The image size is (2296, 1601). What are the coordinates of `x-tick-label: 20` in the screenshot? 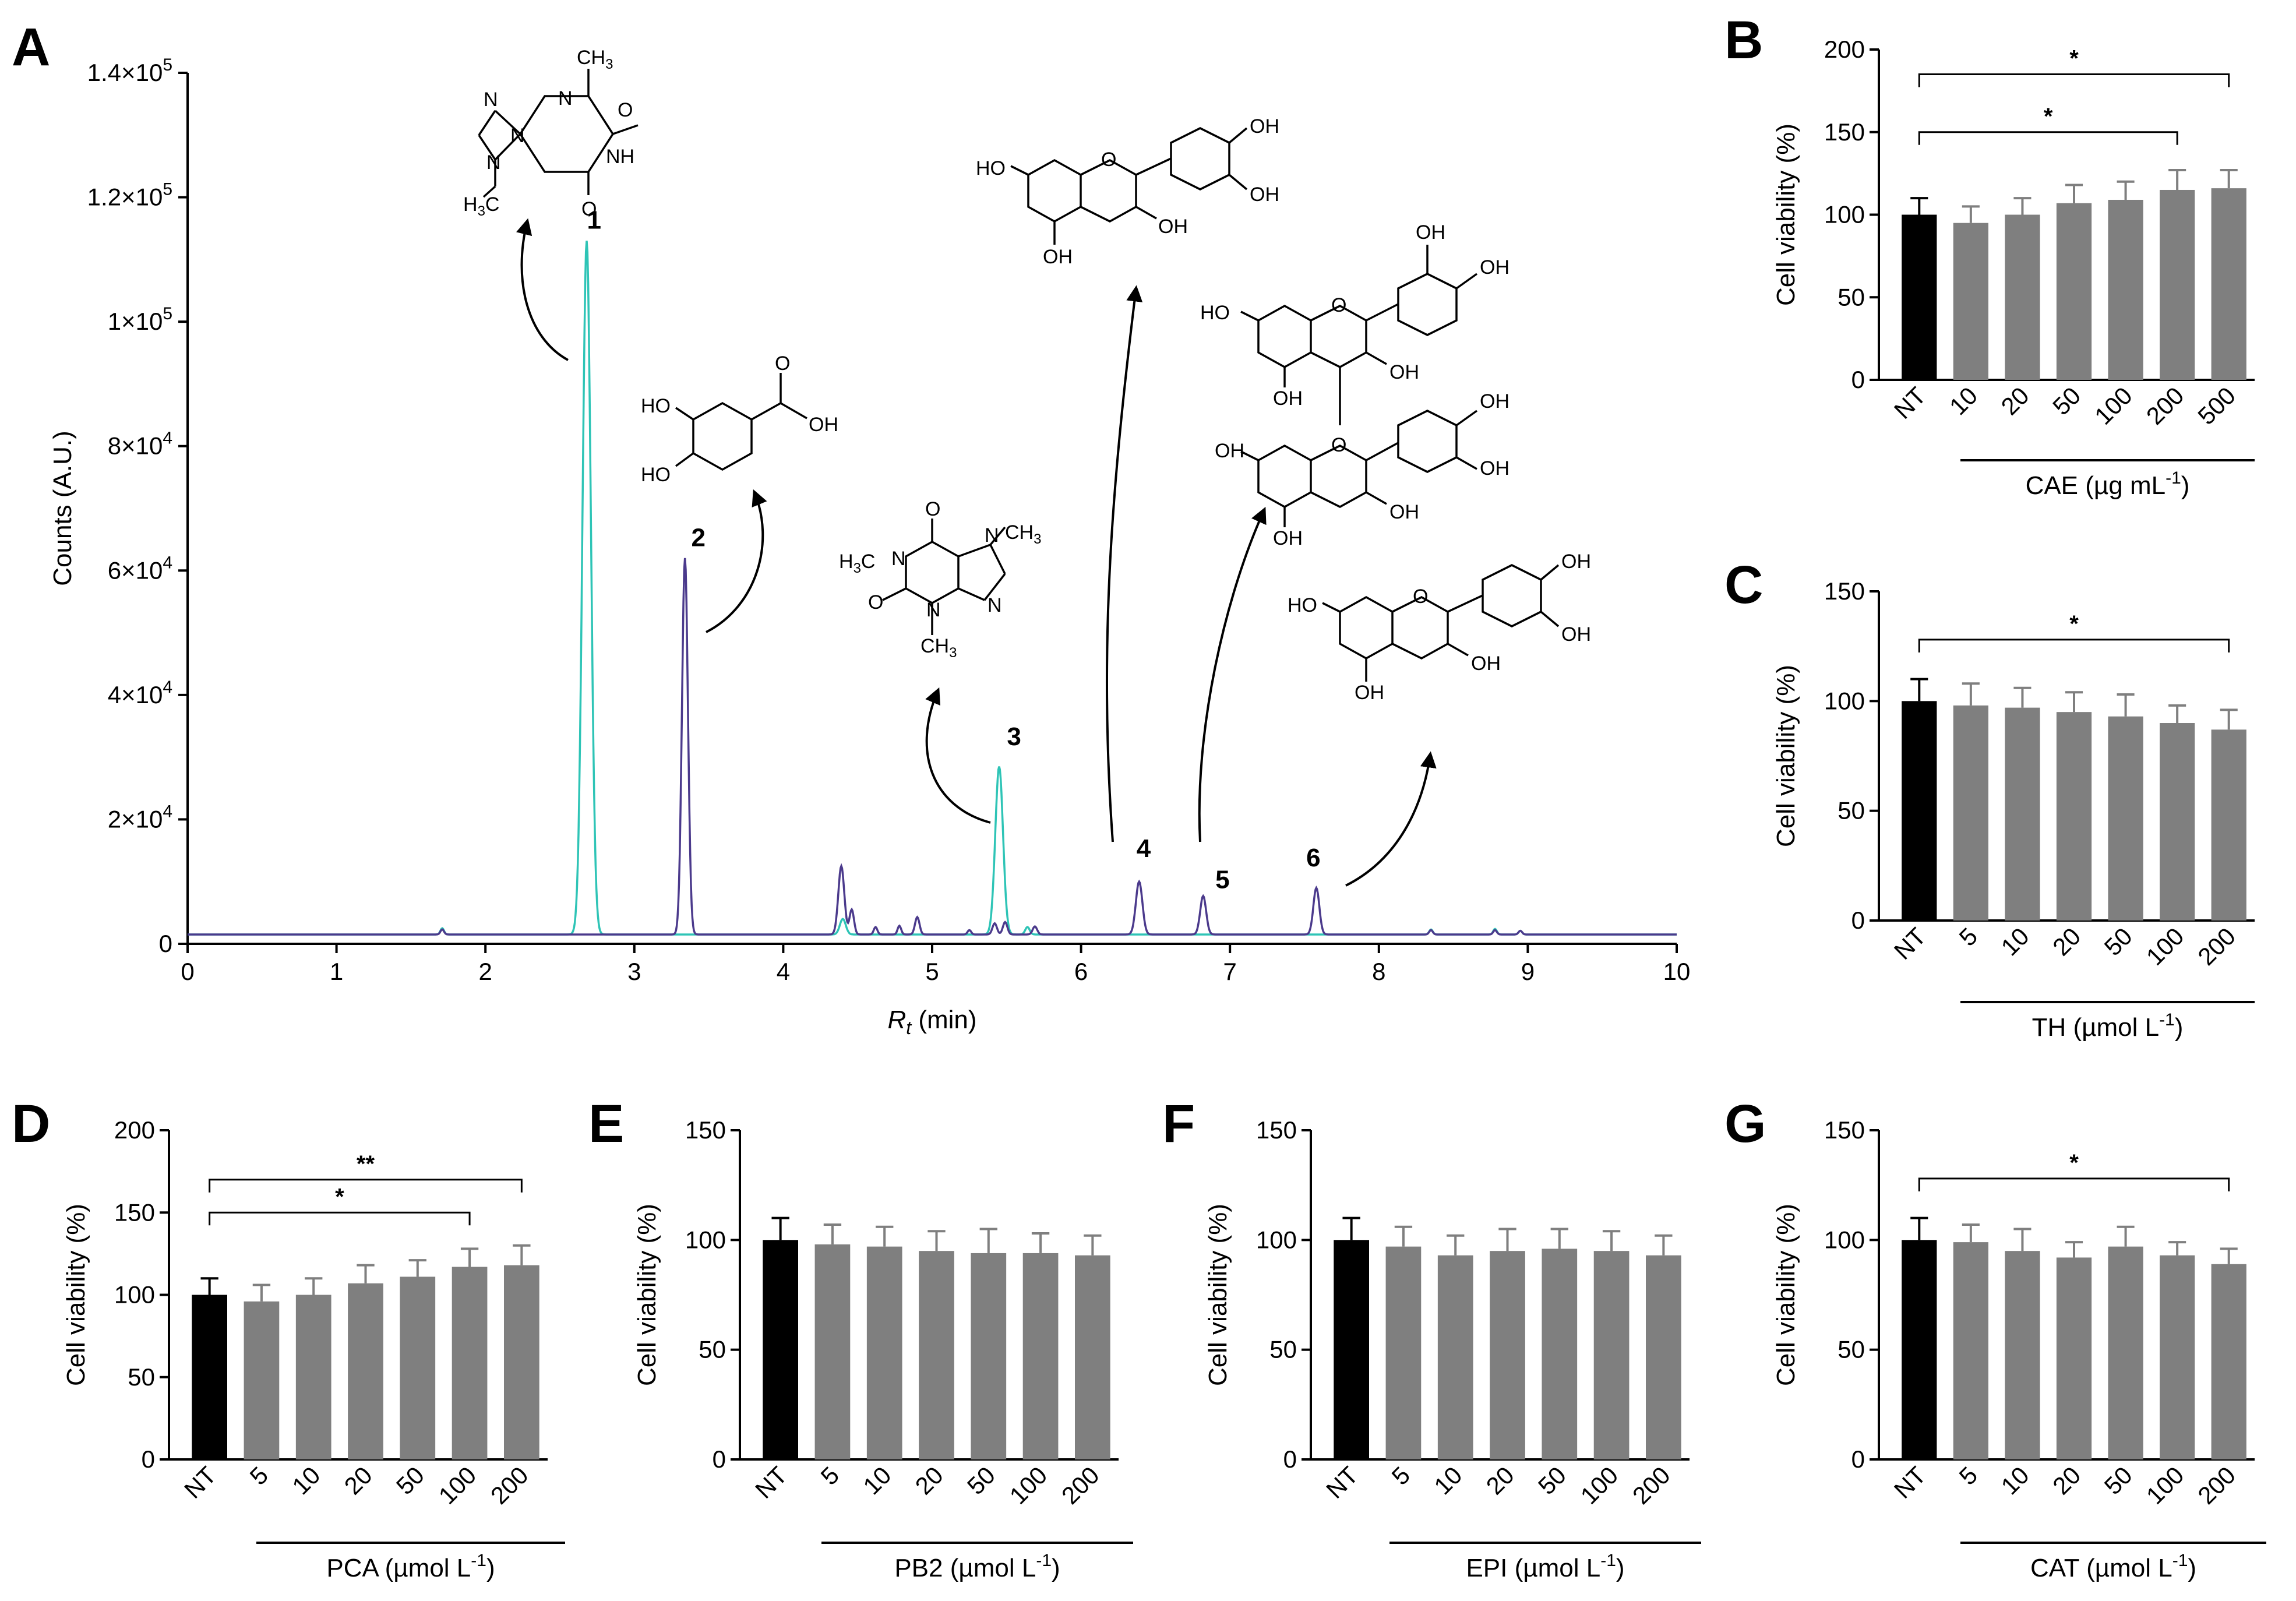 It's located at (929, 1481).